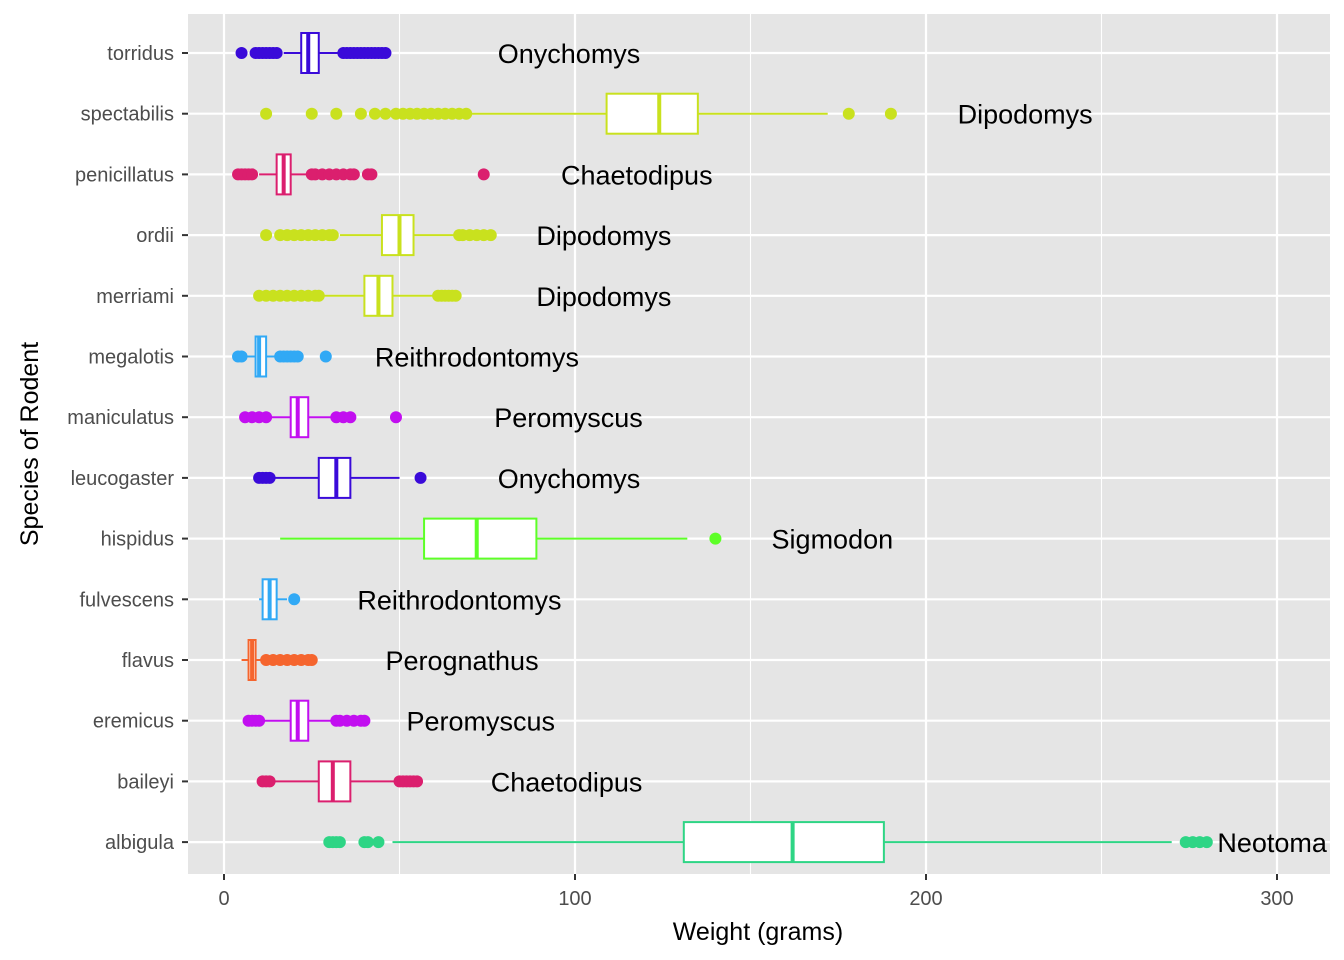 This screenshot has width=1344, height=960. I want to click on x-tick-label: 300, so click(1276, 899).